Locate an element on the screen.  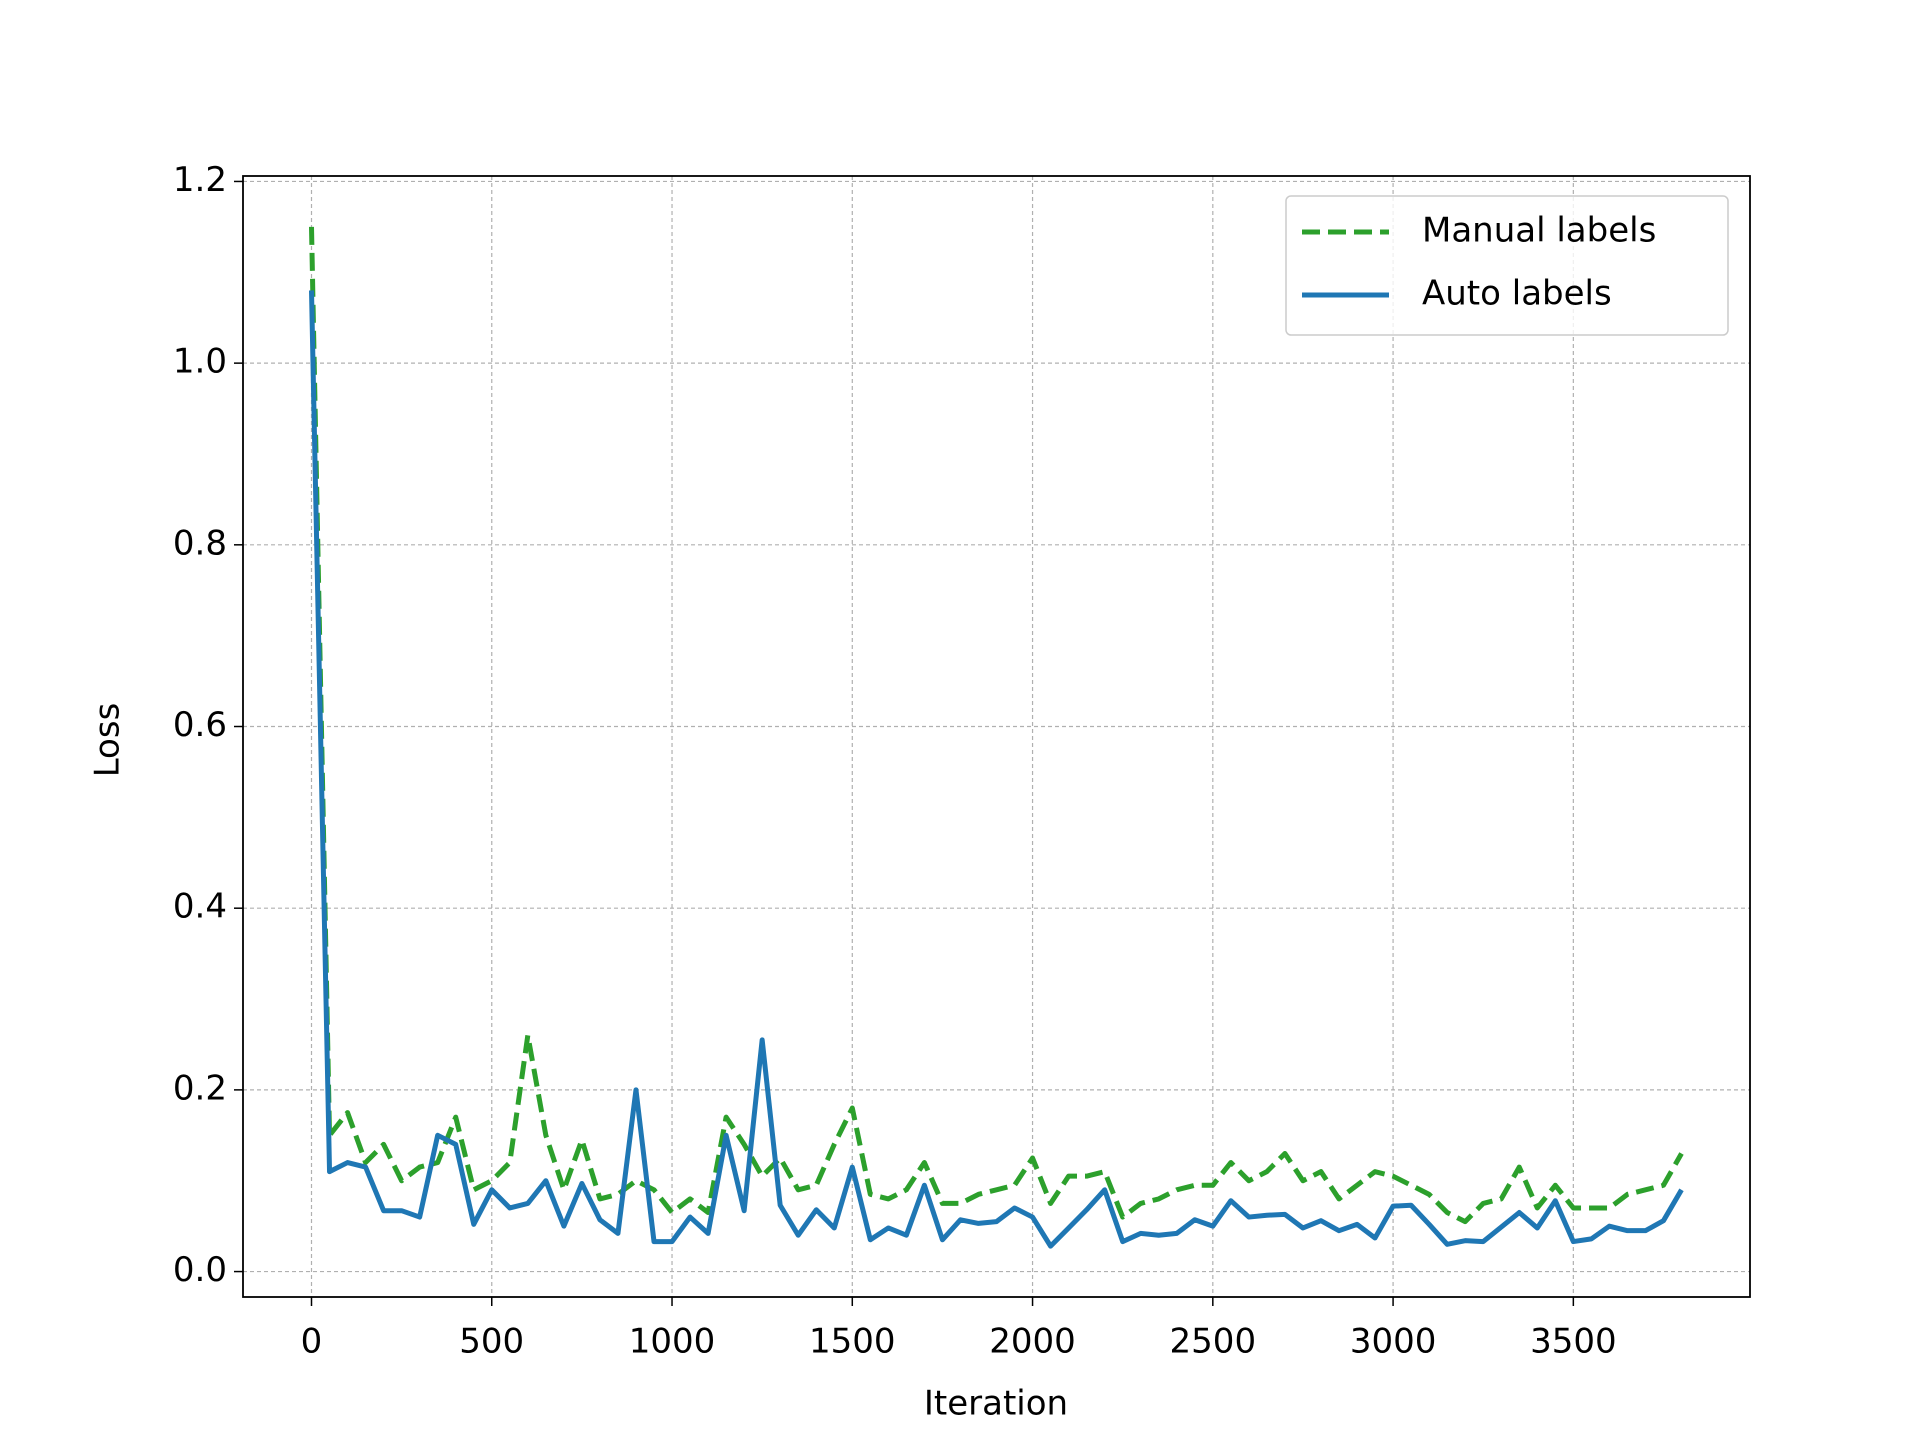
x-tick-label: 500 is located at coordinates (491, 1342).